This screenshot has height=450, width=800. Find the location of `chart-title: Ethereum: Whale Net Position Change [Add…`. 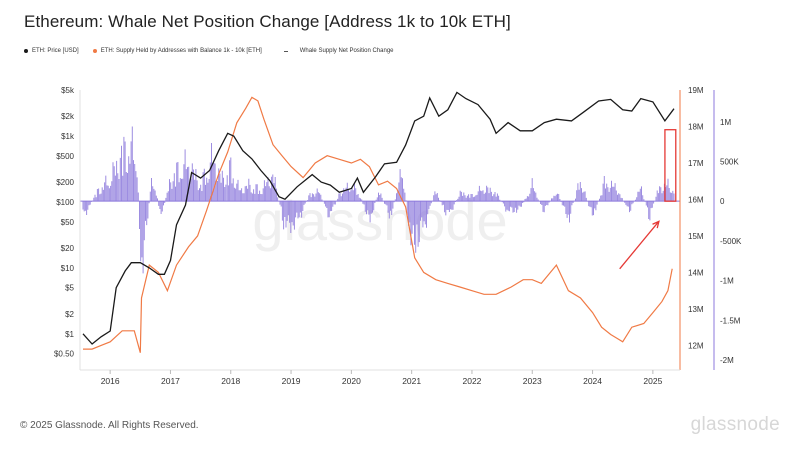

chart-title: Ethereum: Whale Net Position Change [Add… is located at coordinates (267, 21).